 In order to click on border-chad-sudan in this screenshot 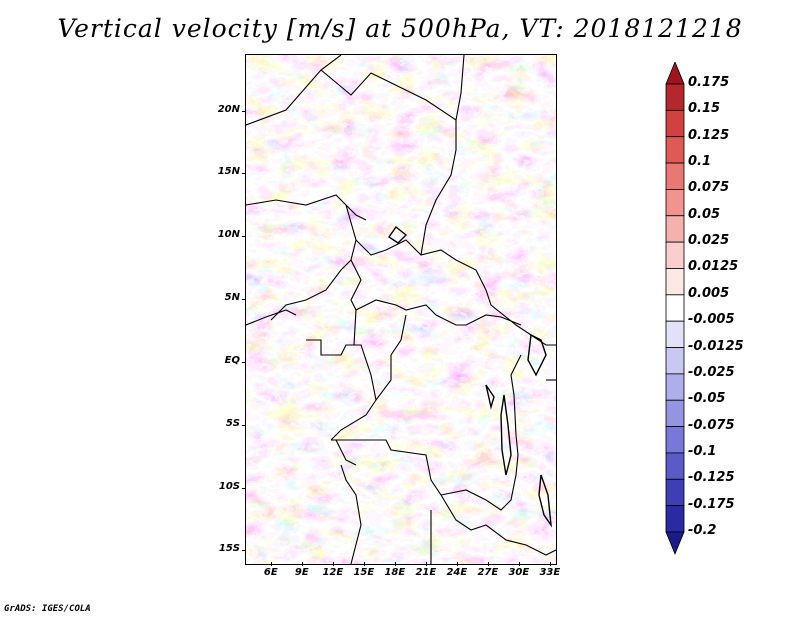, I will do `click(438, 188)`.